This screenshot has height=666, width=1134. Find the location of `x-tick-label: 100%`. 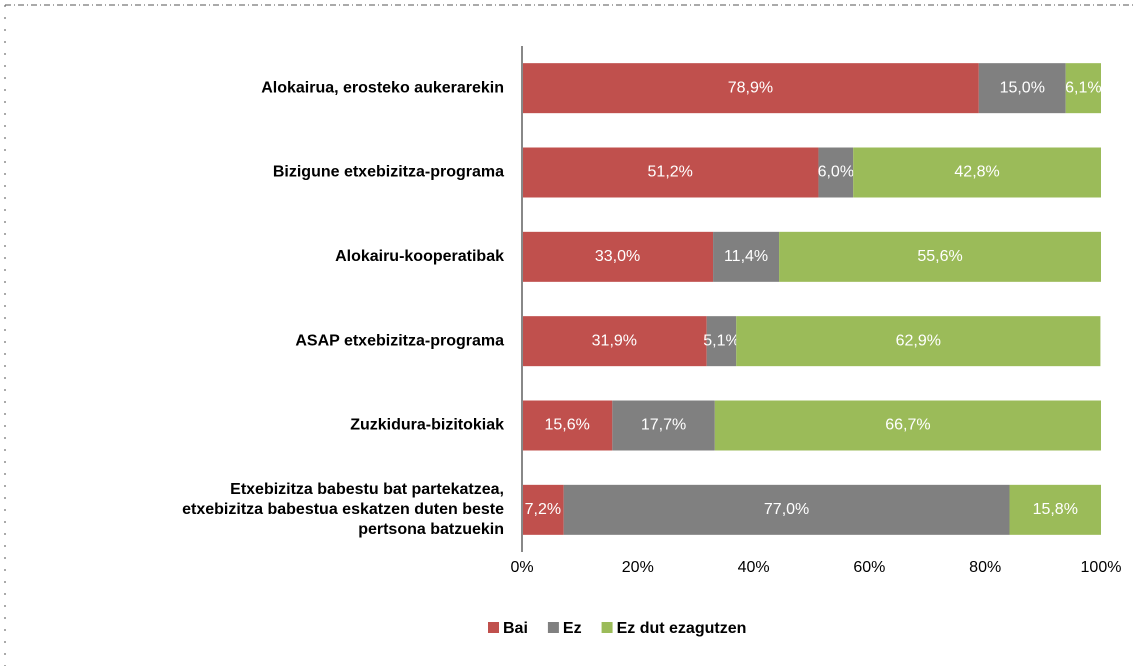

x-tick-label: 100% is located at coordinates (1101, 567).